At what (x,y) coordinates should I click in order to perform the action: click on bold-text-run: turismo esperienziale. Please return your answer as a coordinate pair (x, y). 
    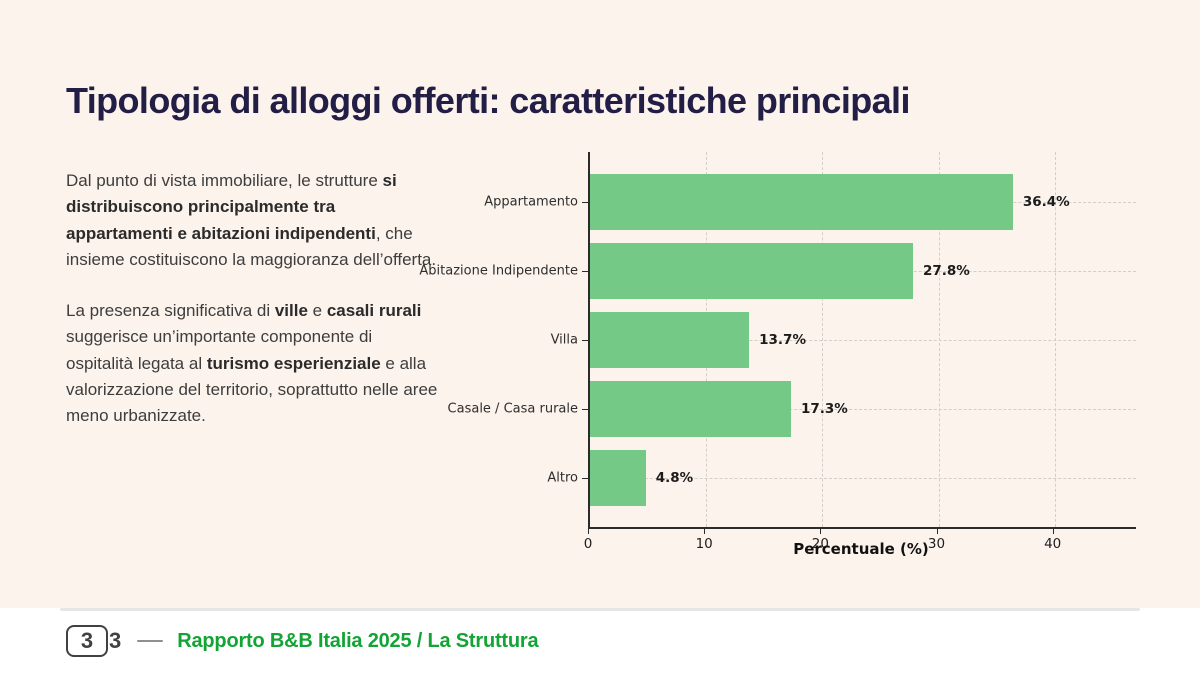
    Looking at the image, I should click on (293, 363).